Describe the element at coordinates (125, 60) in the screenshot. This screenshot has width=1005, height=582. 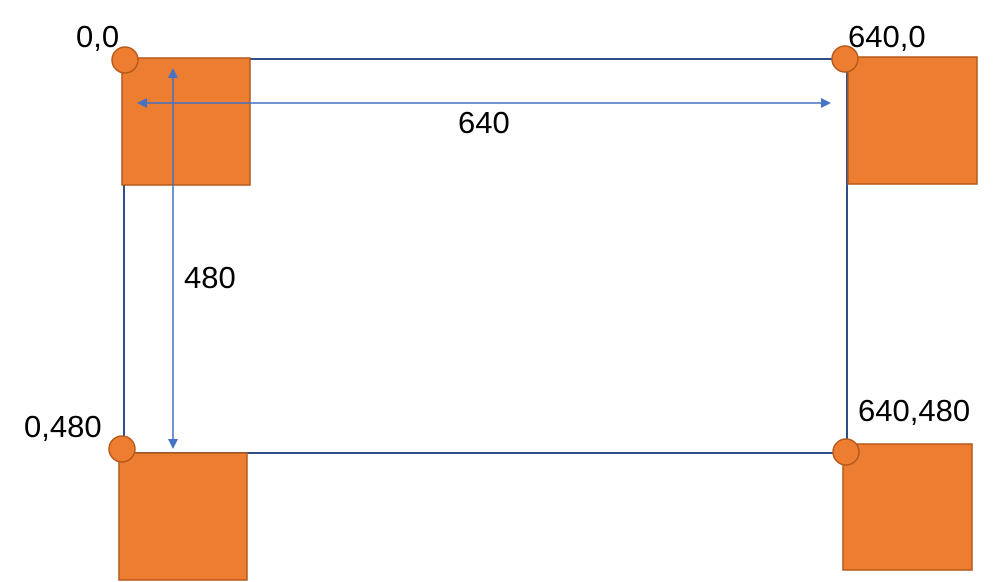
I see `corner-point-top-left` at that location.